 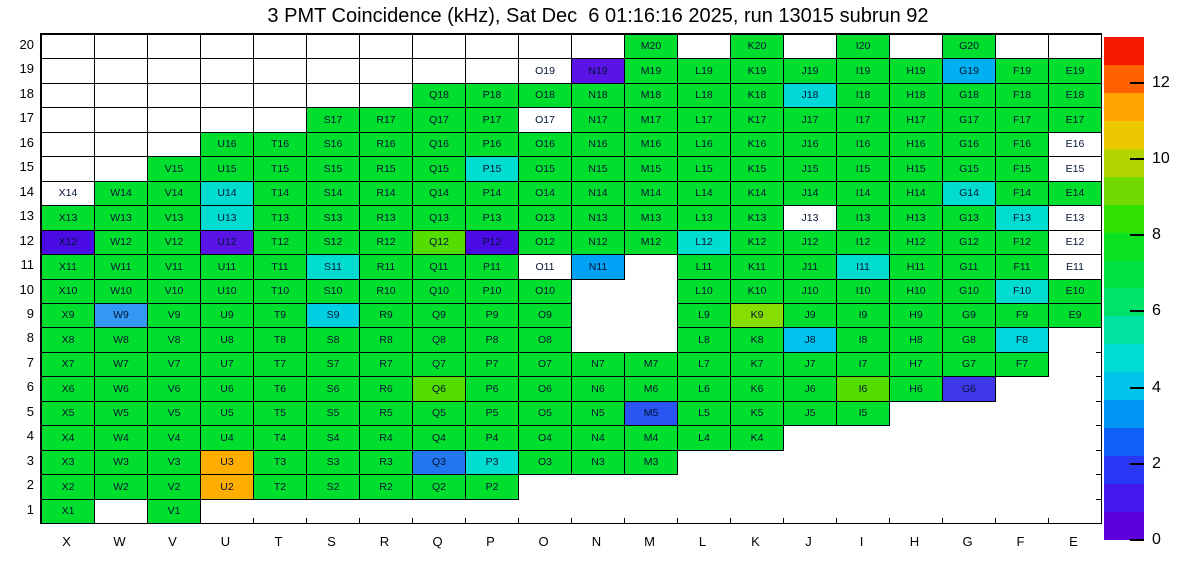 I want to click on cell-V10: V10, so click(x=174, y=291).